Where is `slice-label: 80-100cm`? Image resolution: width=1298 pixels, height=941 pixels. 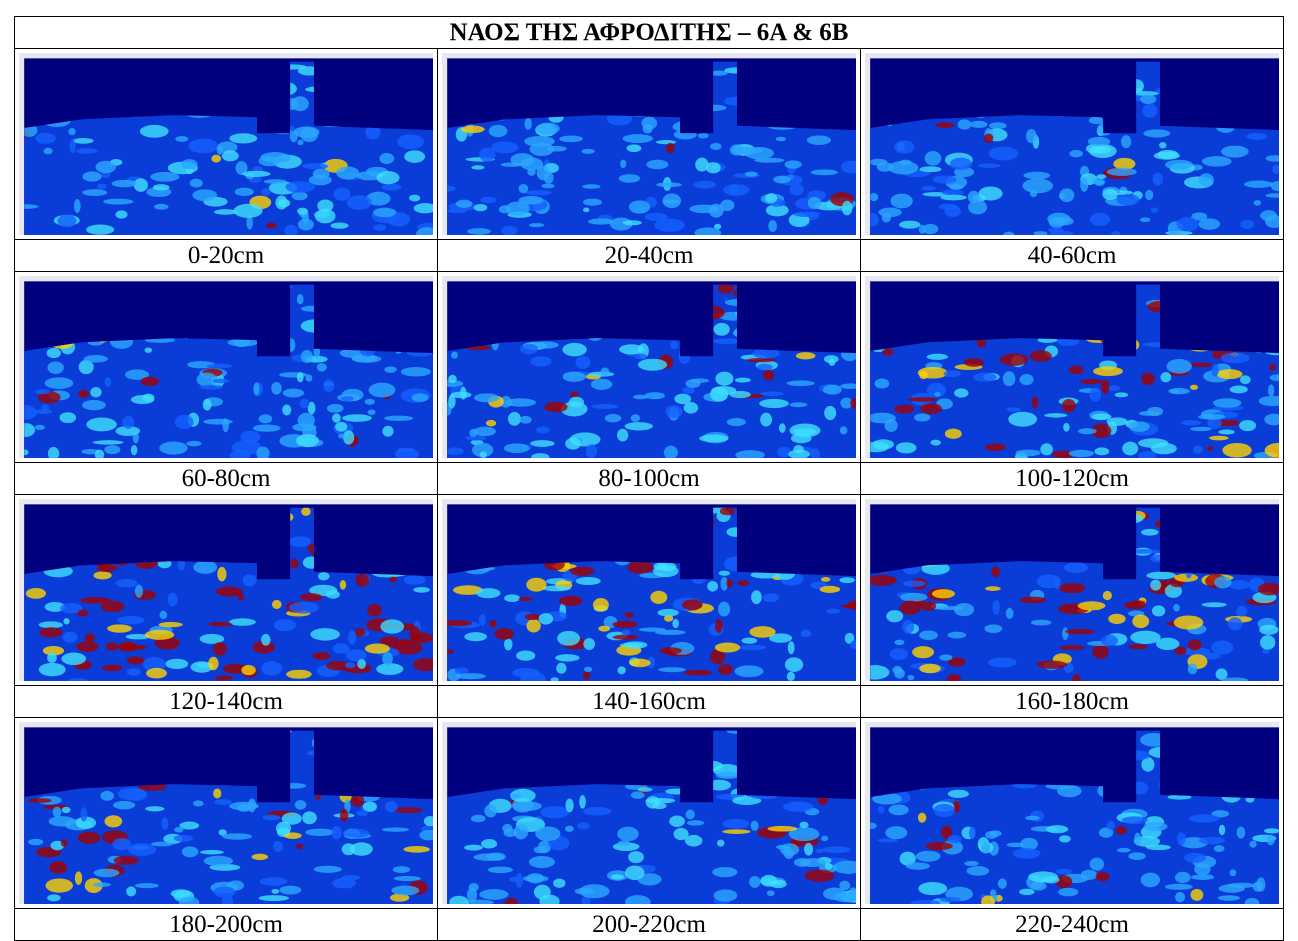
slice-label: 80-100cm is located at coordinates (649, 478).